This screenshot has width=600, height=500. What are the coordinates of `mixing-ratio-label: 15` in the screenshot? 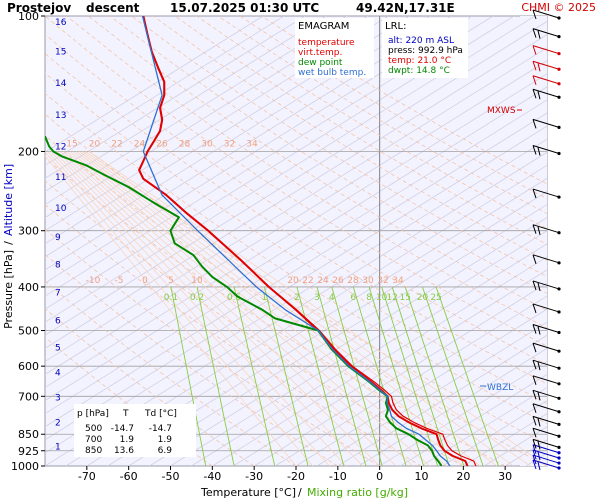 It's located at (404, 298).